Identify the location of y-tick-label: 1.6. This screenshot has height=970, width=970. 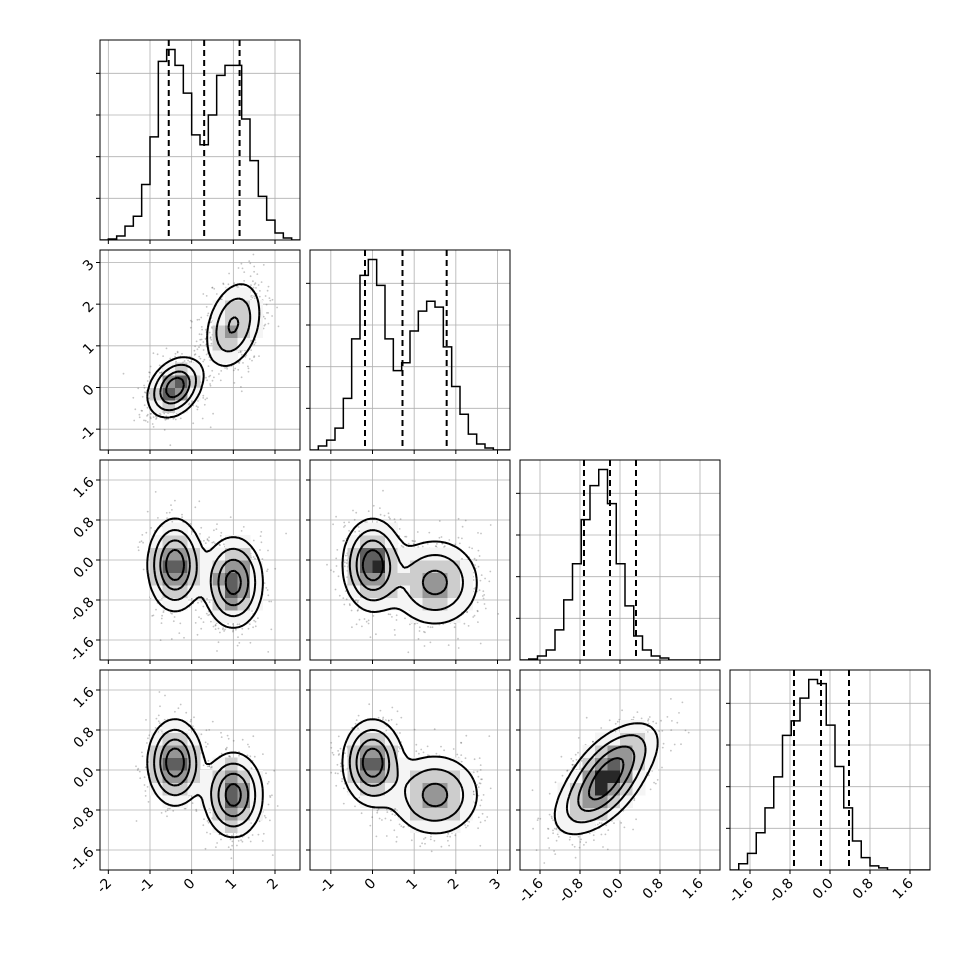
(84, 487).